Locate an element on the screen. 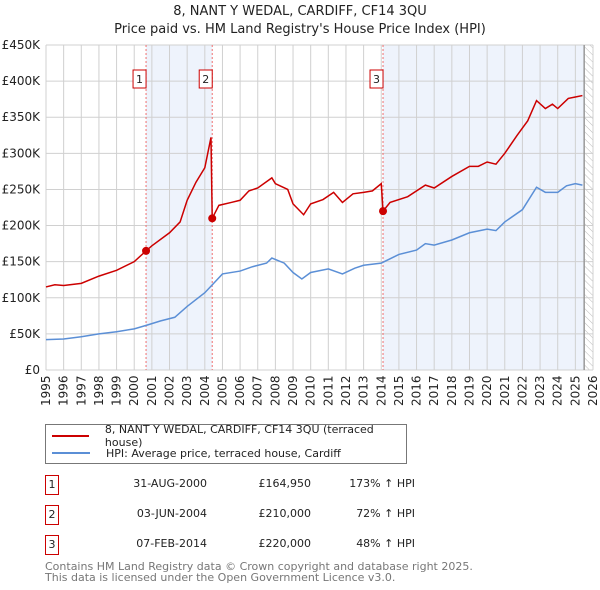  sale-row: 1 31-AUG-2000 £164,950 173% ↑ HPI is located at coordinates (245, 485).